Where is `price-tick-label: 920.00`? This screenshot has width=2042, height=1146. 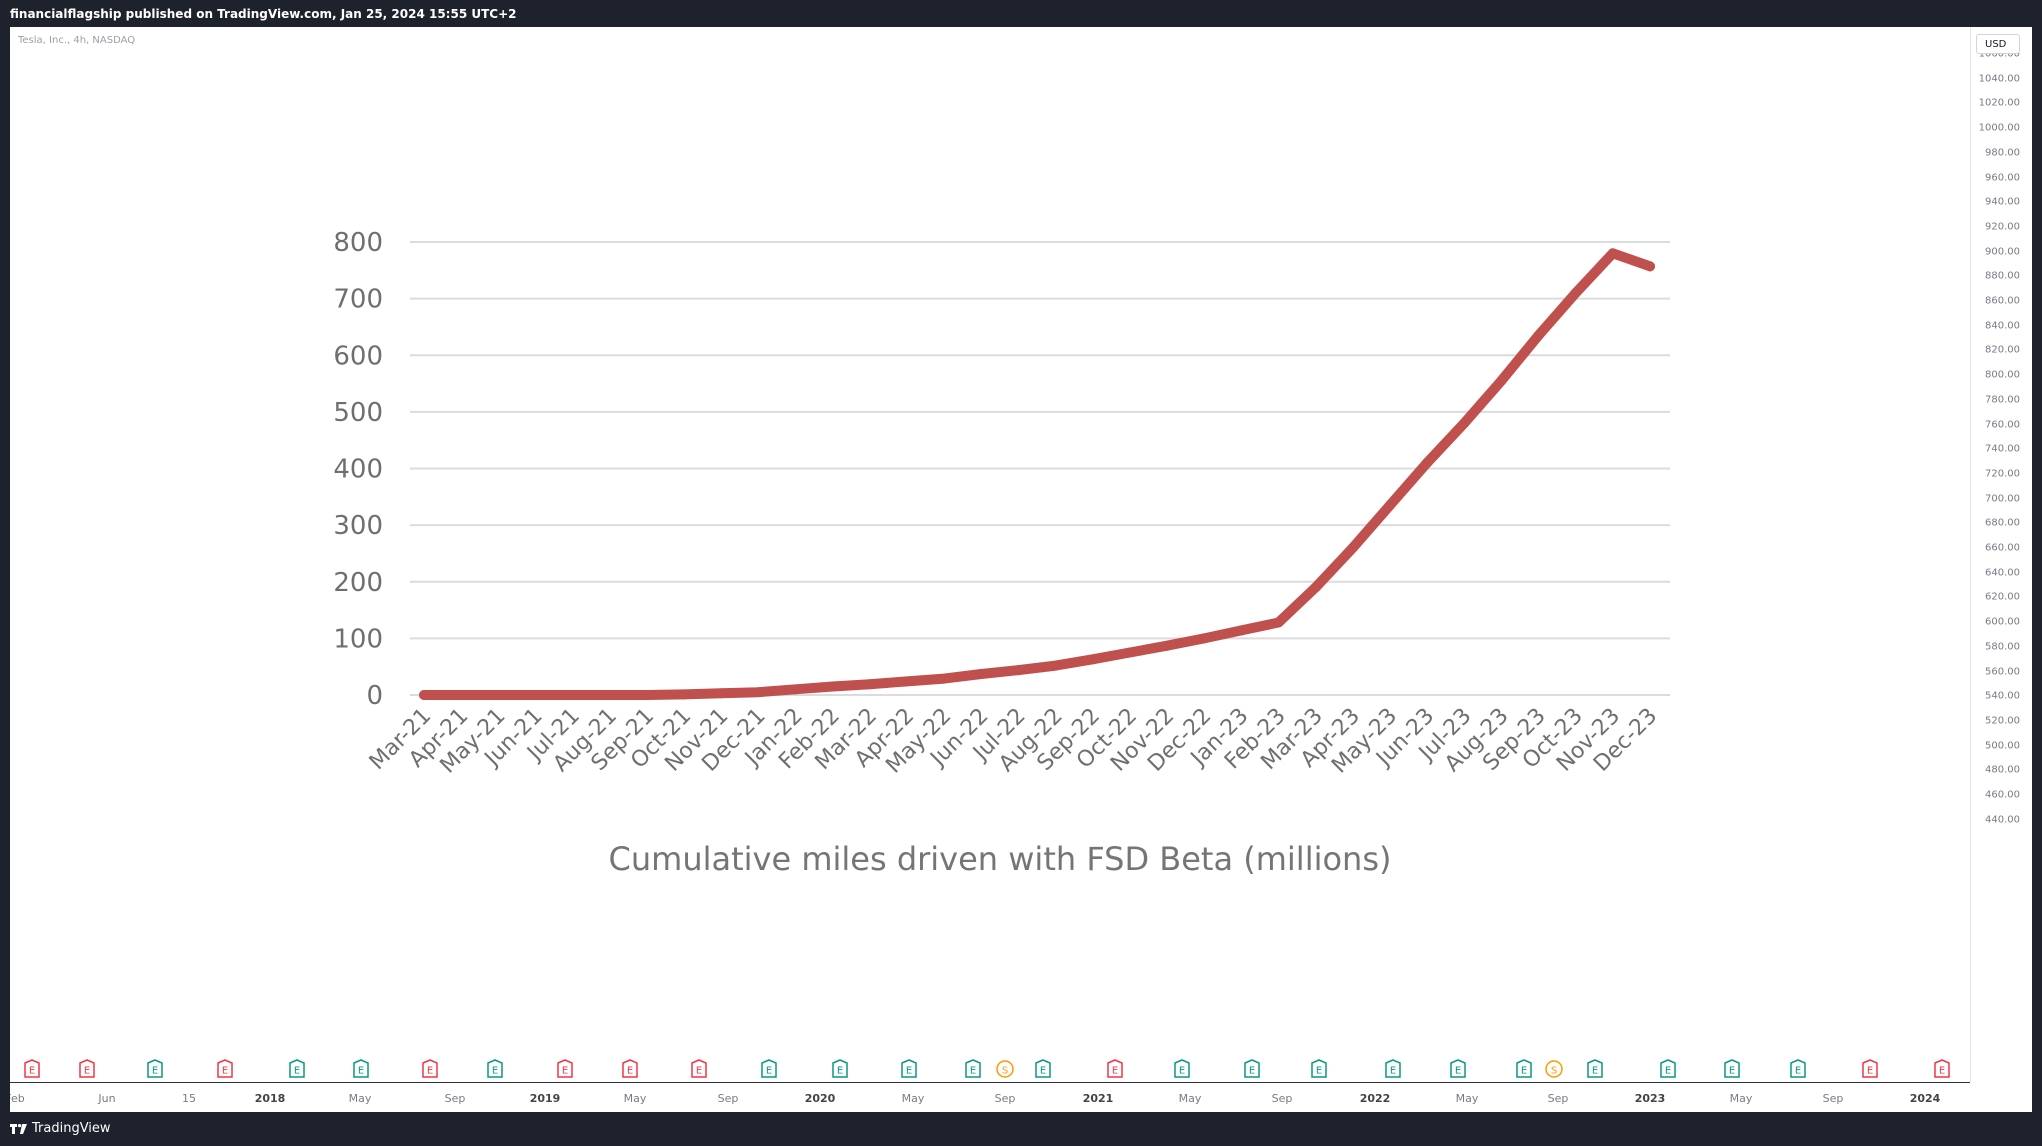 price-tick-label: 920.00 is located at coordinates (2002, 227).